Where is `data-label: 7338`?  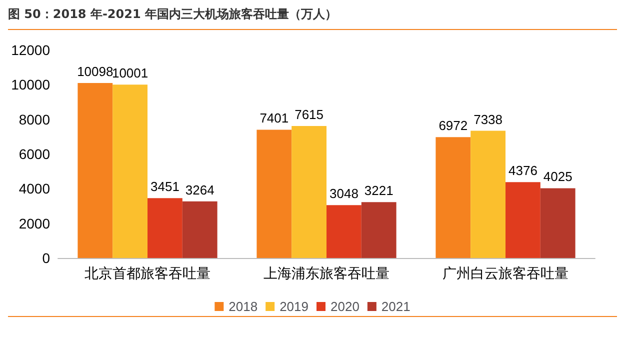 data-label: 7338 is located at coordinates (488, 119).